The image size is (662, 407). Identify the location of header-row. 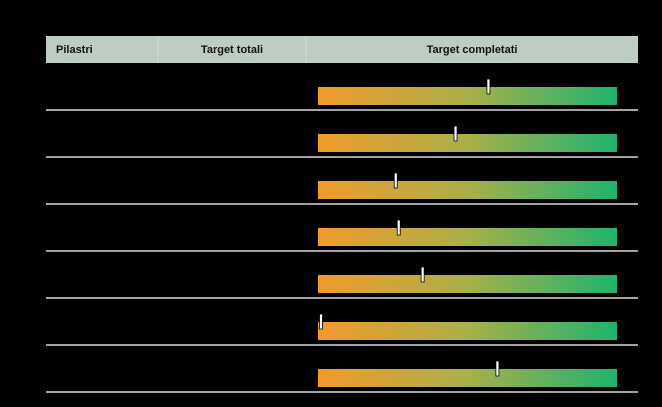
(342, 49).